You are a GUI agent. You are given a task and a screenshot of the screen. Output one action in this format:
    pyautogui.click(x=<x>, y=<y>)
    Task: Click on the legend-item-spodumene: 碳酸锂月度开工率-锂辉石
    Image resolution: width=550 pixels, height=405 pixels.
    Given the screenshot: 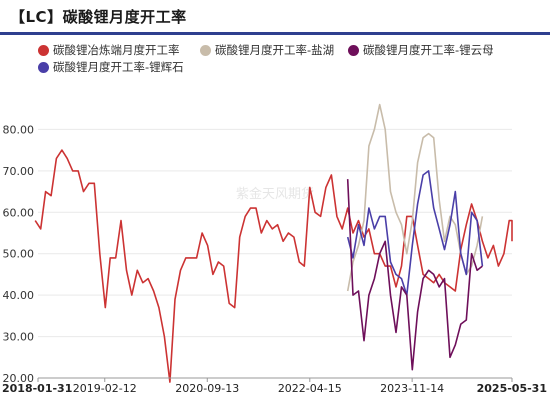 What is the action you would take?
    pyautogui.click(x=111, y=67)
    